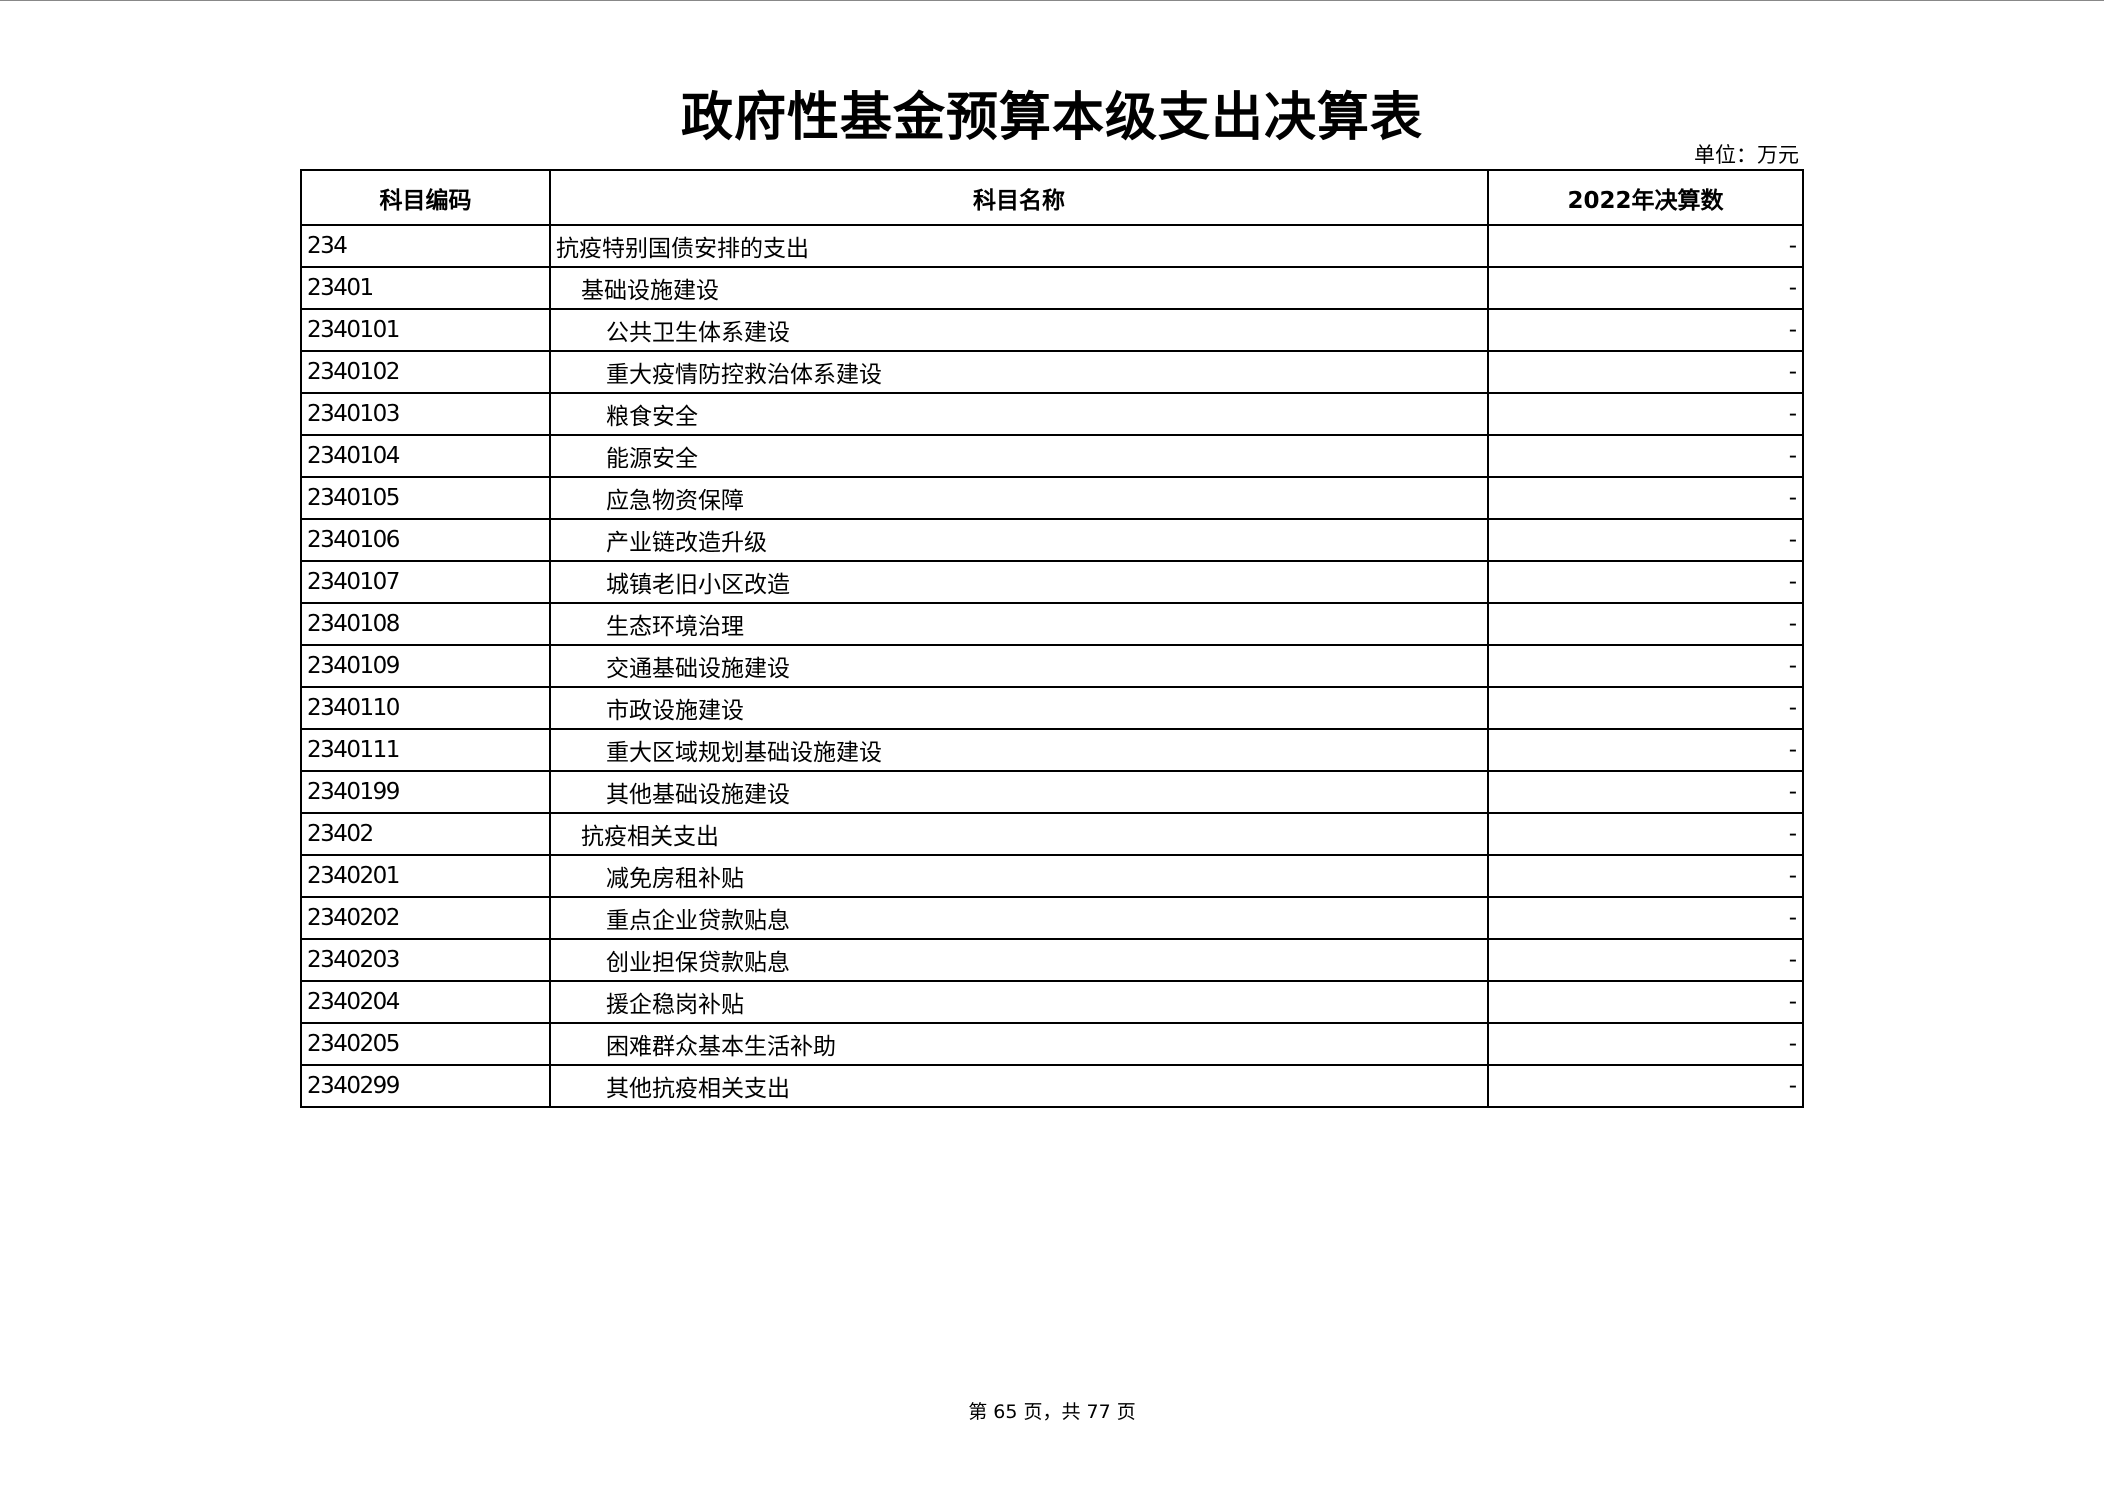 The width and height of the screenshot is (2104, 1488). I want to click on header-value: 2022年决算数, so click(1645, 197).